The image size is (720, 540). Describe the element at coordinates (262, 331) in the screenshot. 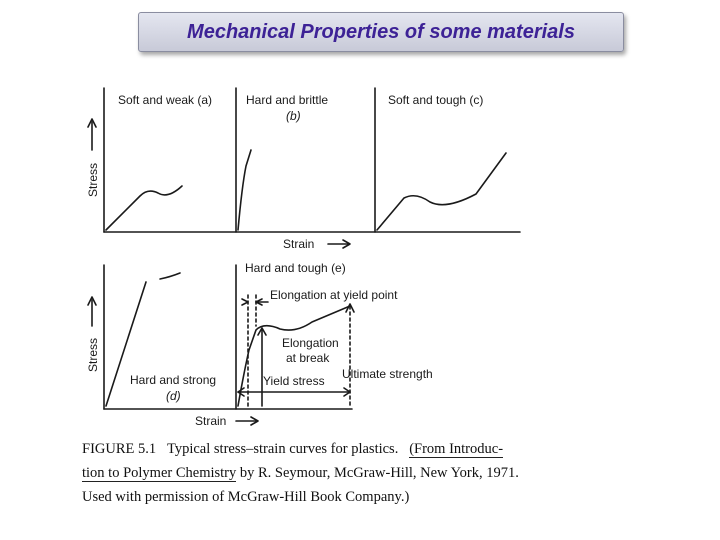

I see `yield-stress-arrowhead` at that location.